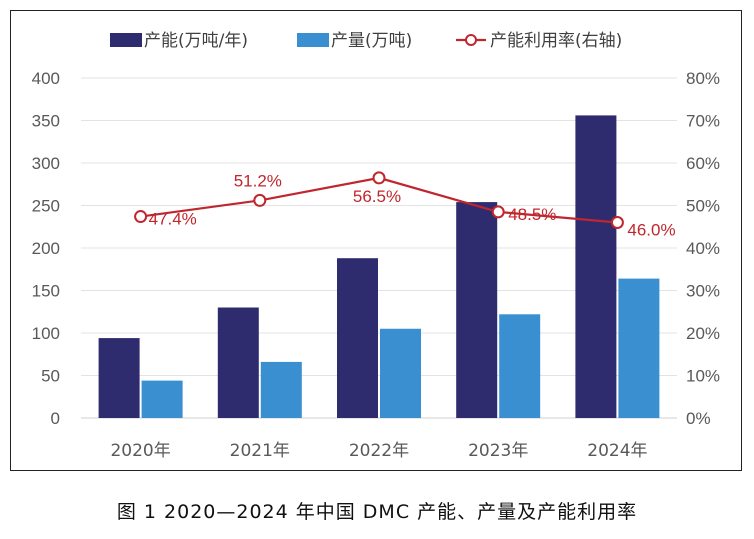 This screenshot has width=754, height=539. I want to click on left-tick-label: 150, so click(46, 291).